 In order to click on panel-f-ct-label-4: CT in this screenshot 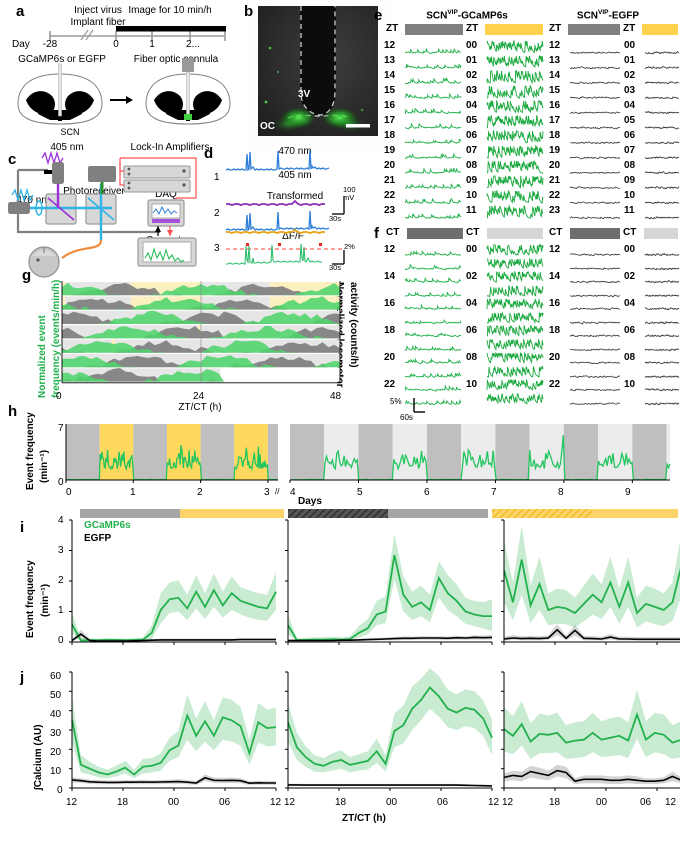, I will do `click(630, 232)`.